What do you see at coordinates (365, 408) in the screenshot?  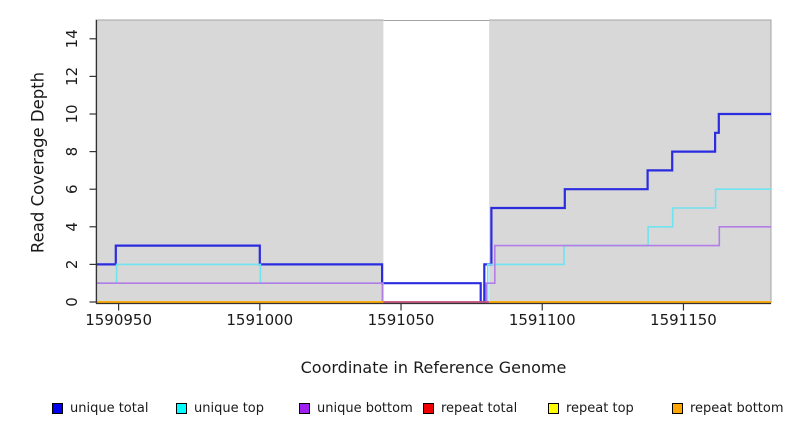 I see `legend-label: unique bottom` at bounding box center [365, 408].